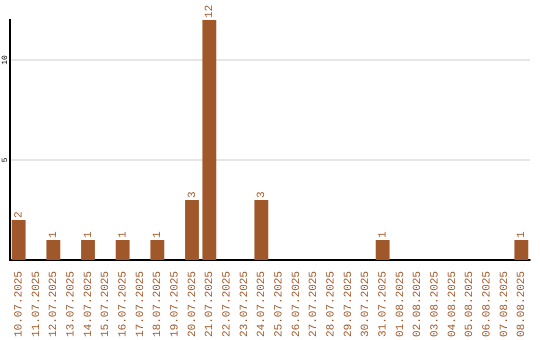 This screenshot has width=540, height=340. Describe the element at coordinates (262, 304) in the screenshot. I see `x-tick-label: 24.07.2025` at that location.